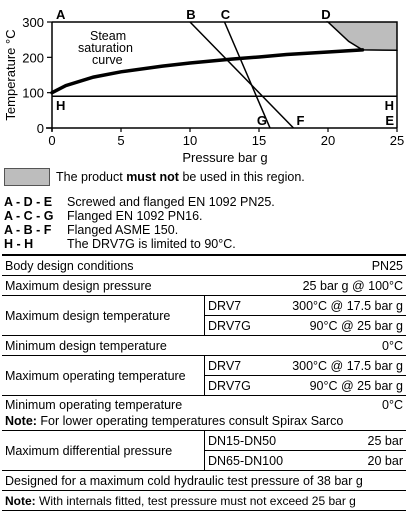  Describe the element at coordinates (190, 14) in the screenshot. I see `corner-label-b: B` at that location.